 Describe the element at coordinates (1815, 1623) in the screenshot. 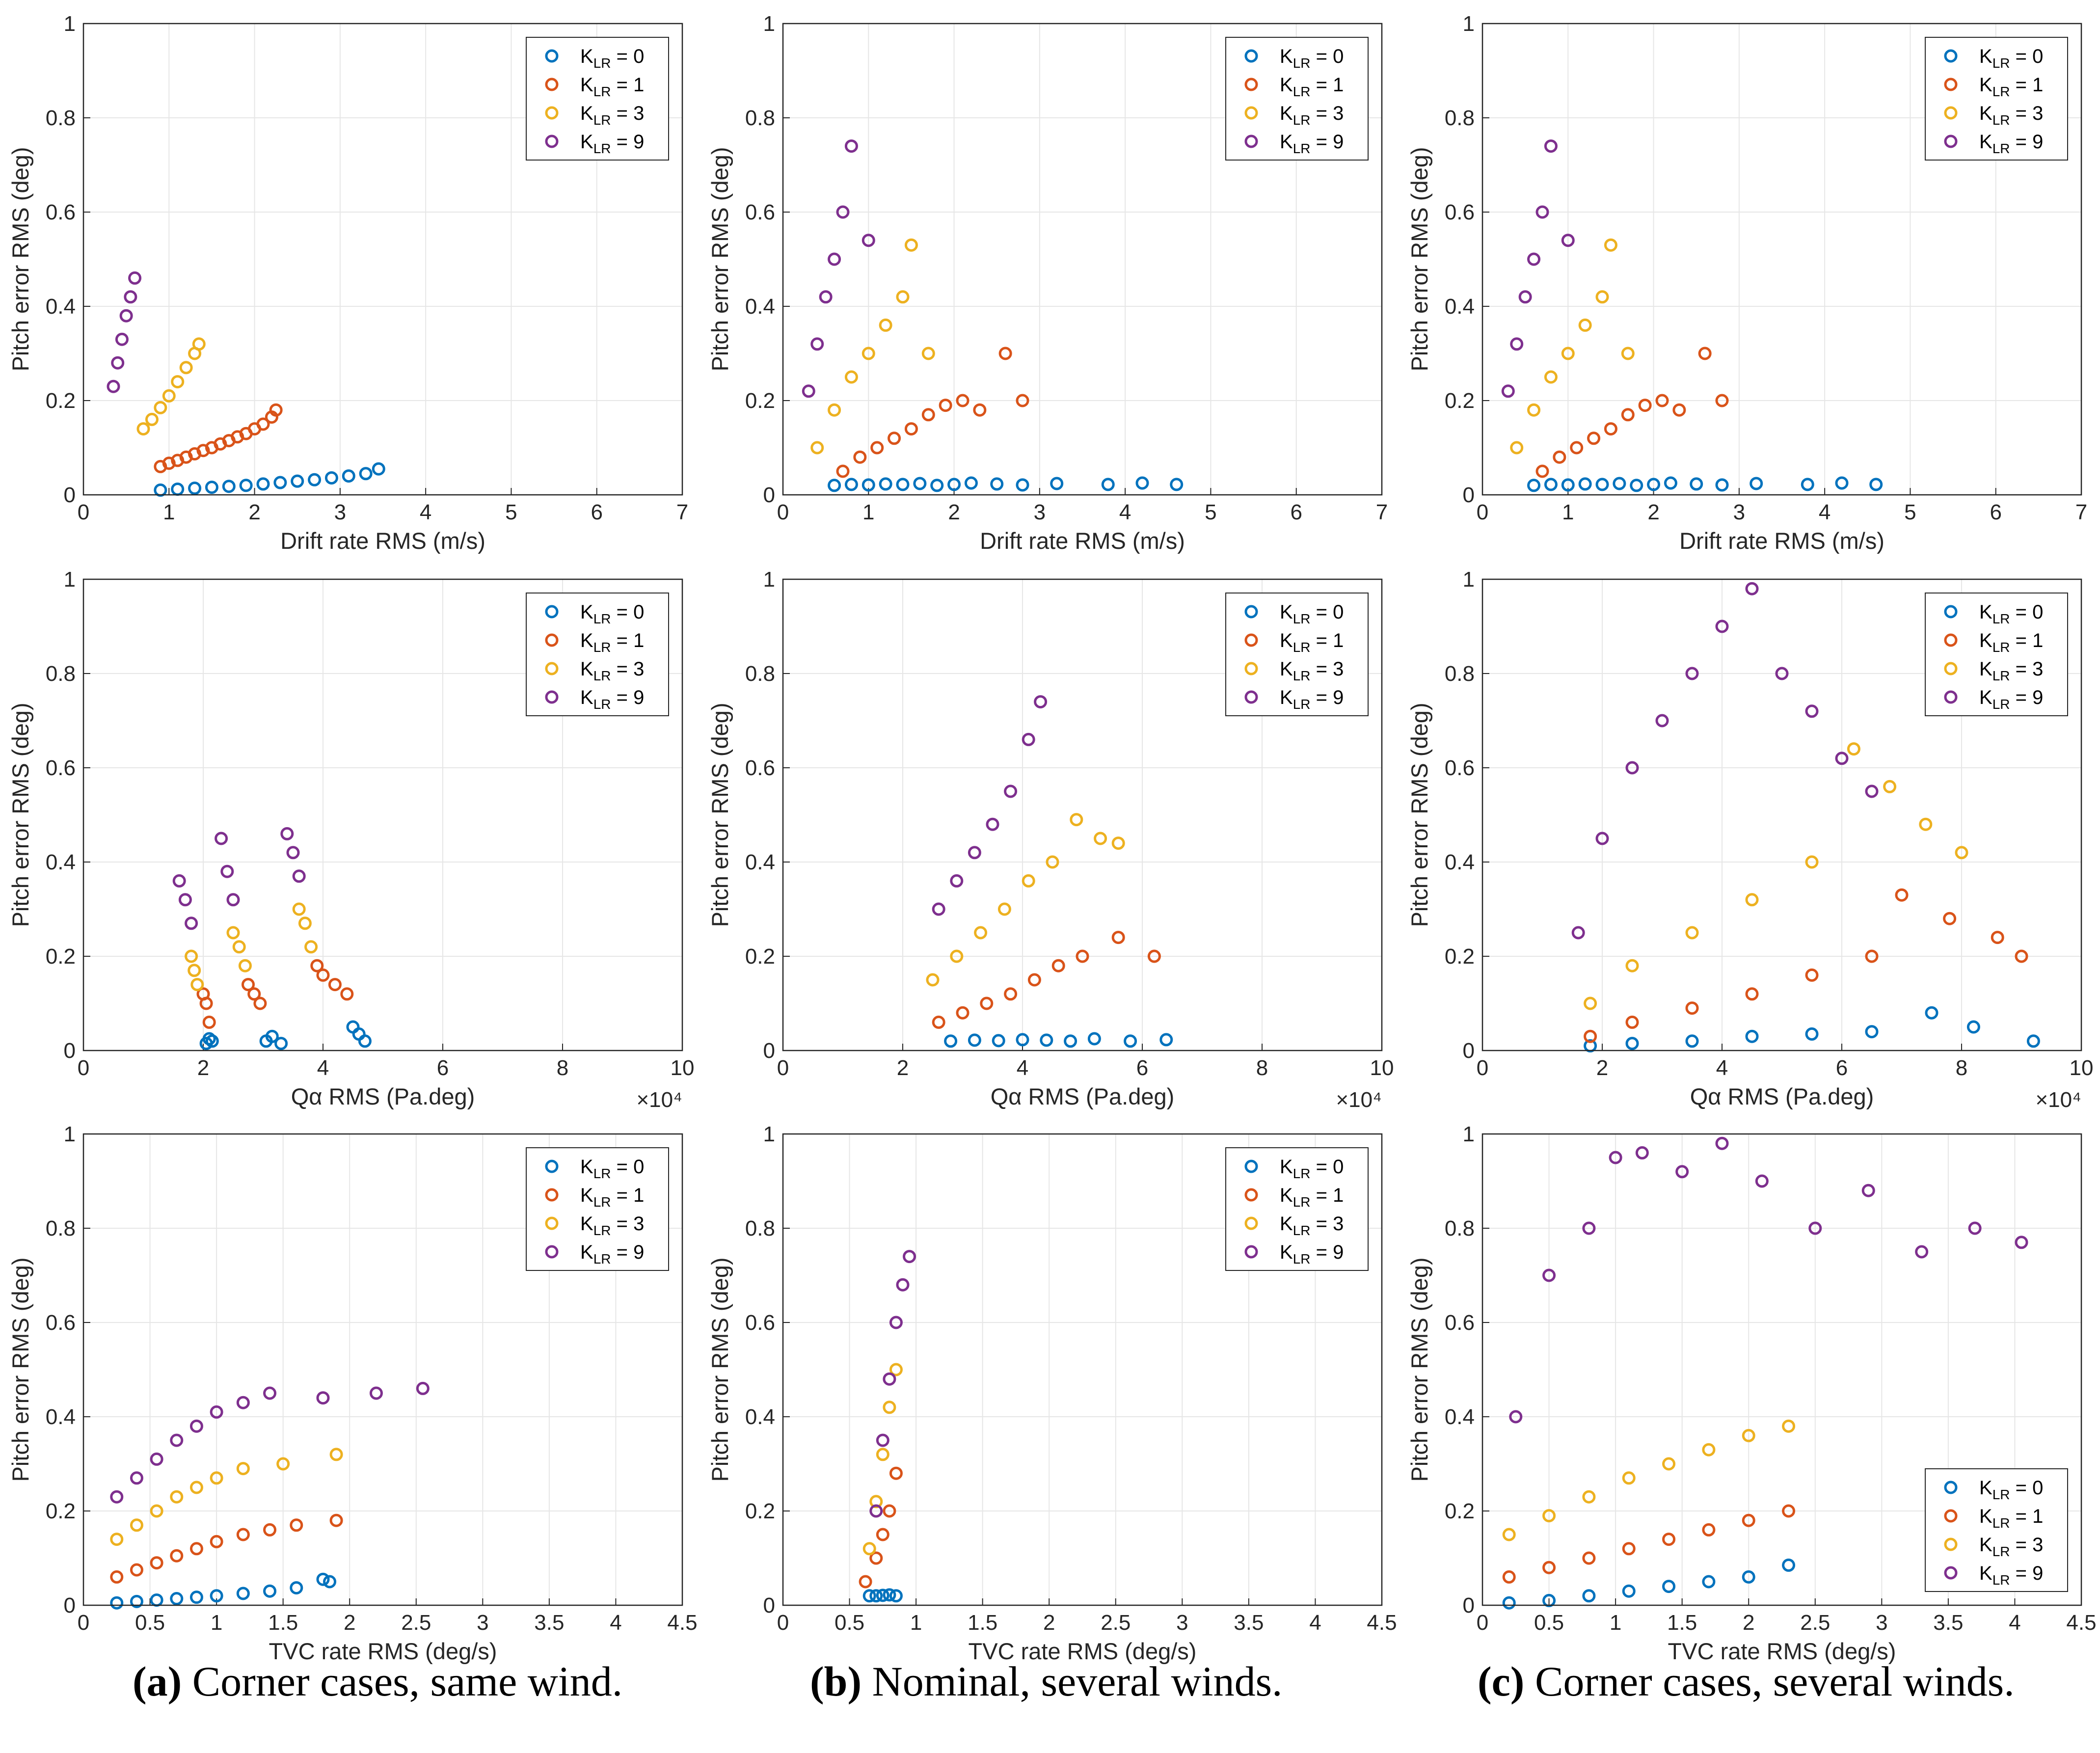

I see `x-tick-label: 2.5` at that location.